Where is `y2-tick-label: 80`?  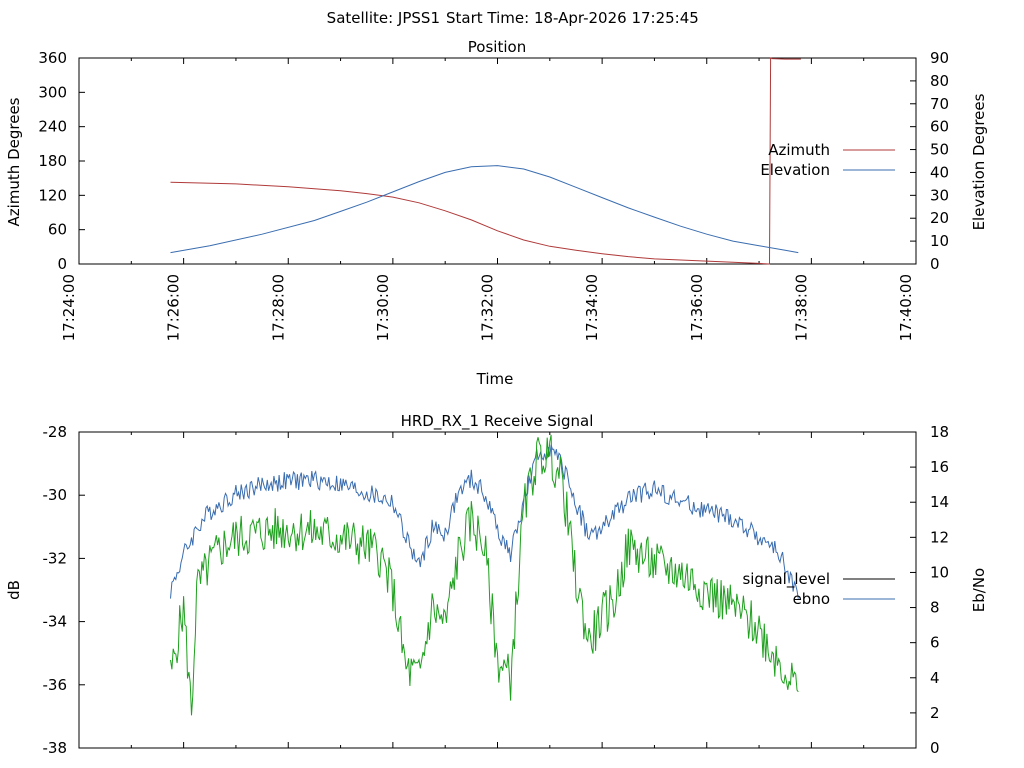
y2-tick-label: 80 is located at coordinates (939, 81).